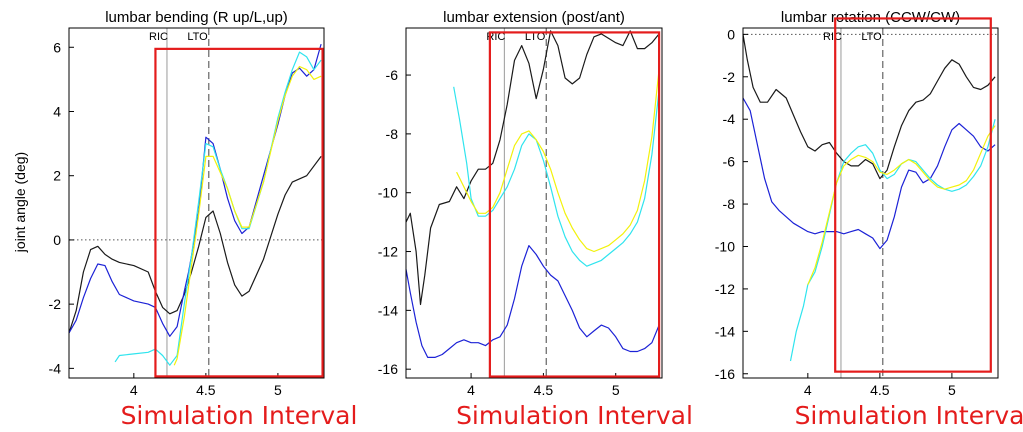 The height and width of the screenshot is (432, 1023). Describe the element at coordinates (616, 390) in the screenshot. I see `chart-extension-x-tick-label: 5` at that location.